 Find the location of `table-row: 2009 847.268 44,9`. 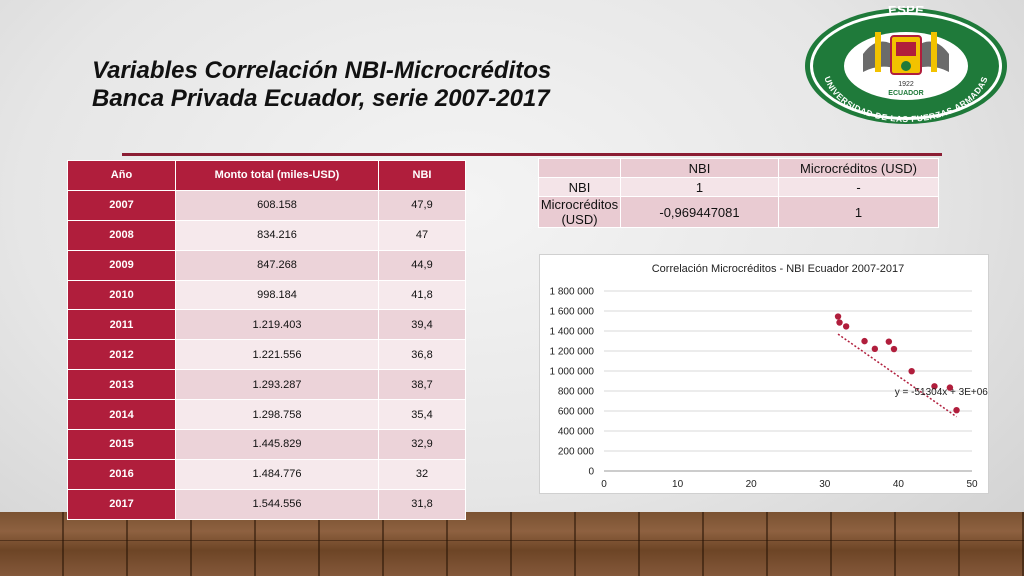

table-row: 2009 847.268 44,9 is located at coordinates (266, 265).